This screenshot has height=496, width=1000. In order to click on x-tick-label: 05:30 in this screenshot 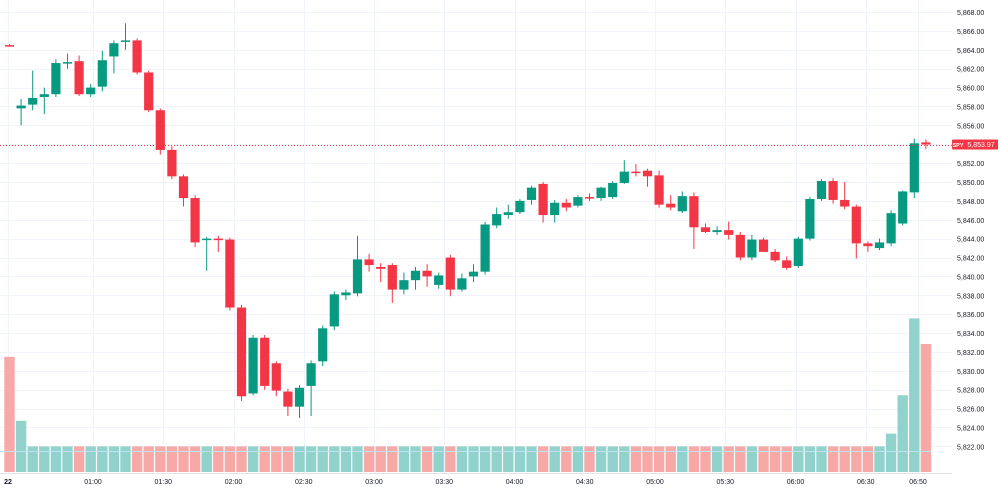, I will do `click(725, 482)`.